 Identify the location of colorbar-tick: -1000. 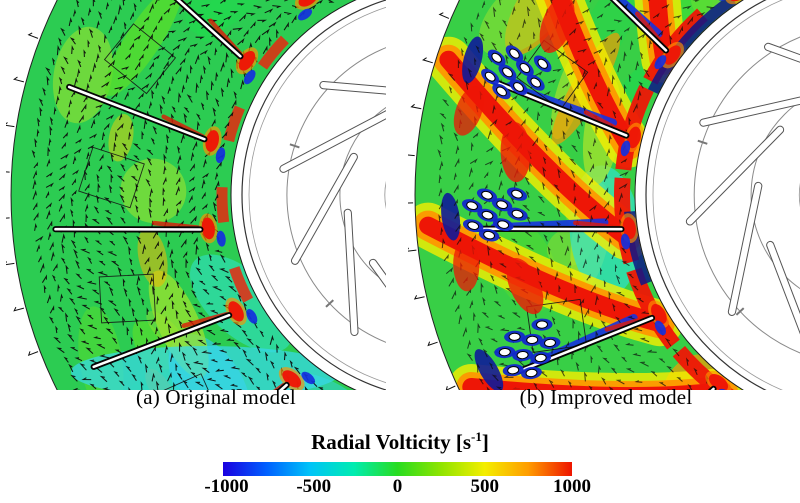
(226, 486).